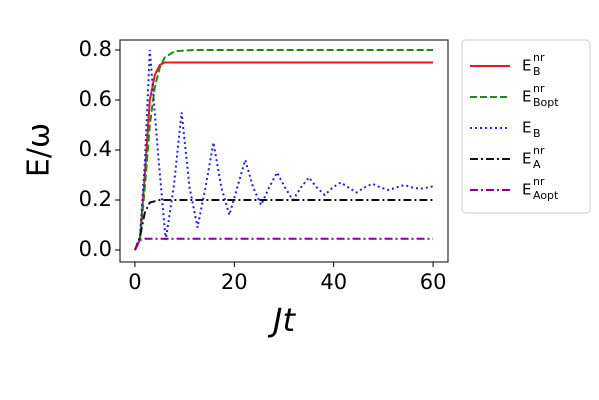 The image size is (599, 400). What do you see at coordinates (95, 99) in the screenshot?
I see `y-tick-label: 0.6` at bounding box center [95, 99].